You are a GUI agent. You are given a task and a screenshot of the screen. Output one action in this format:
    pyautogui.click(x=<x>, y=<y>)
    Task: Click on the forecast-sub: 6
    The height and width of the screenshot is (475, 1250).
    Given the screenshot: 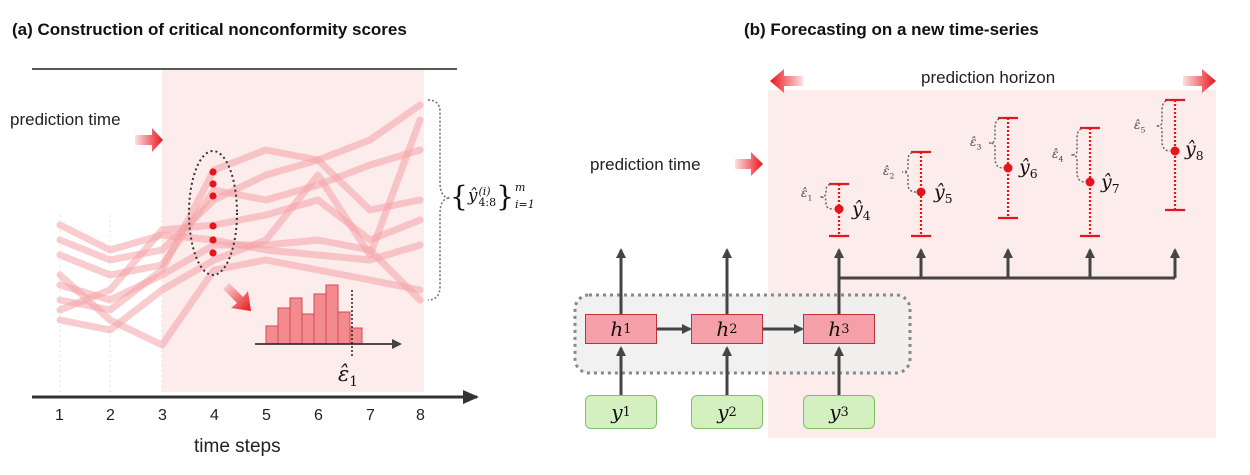 What is the action you would take?
    pyautogui.click(x=1033, y=173)
    